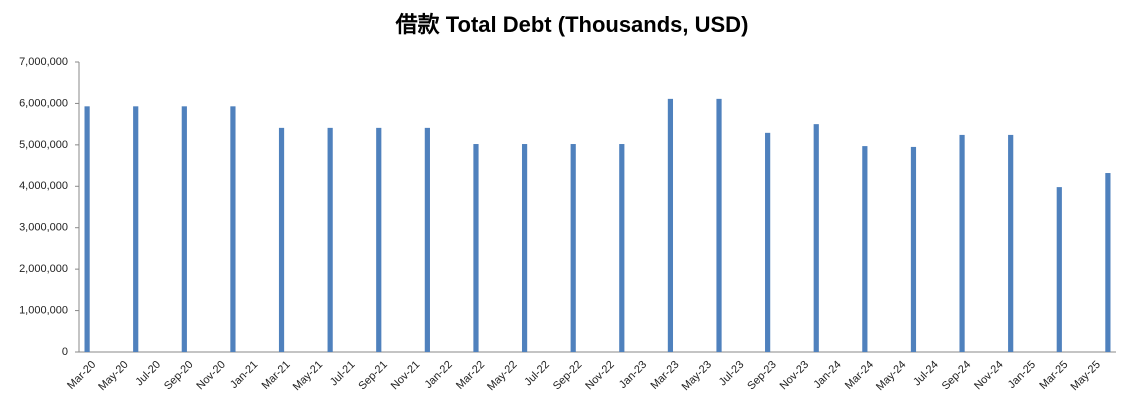  What do you see at coordinates (244, 375) in the screenshot?
I see `x-tick-label: Jan-21` at bounding box center [244, 375].